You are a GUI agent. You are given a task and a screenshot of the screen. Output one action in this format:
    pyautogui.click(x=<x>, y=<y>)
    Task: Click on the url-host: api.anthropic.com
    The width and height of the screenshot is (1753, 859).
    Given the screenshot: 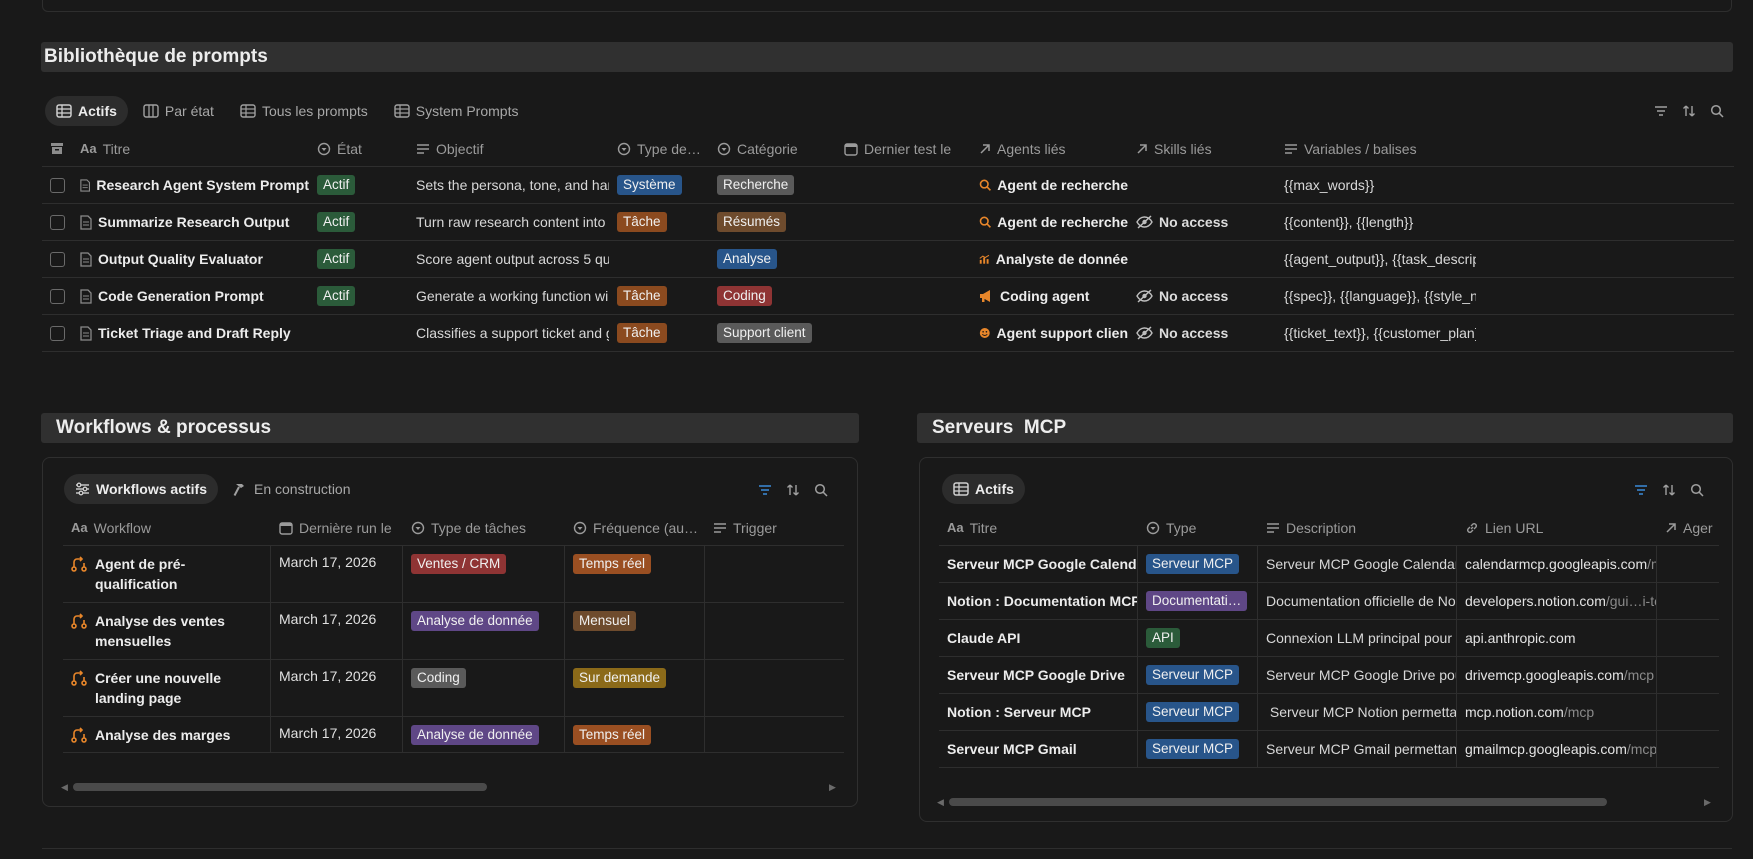 What is the action you would take?
    pyautogui.click(x=1520, y=638)
    